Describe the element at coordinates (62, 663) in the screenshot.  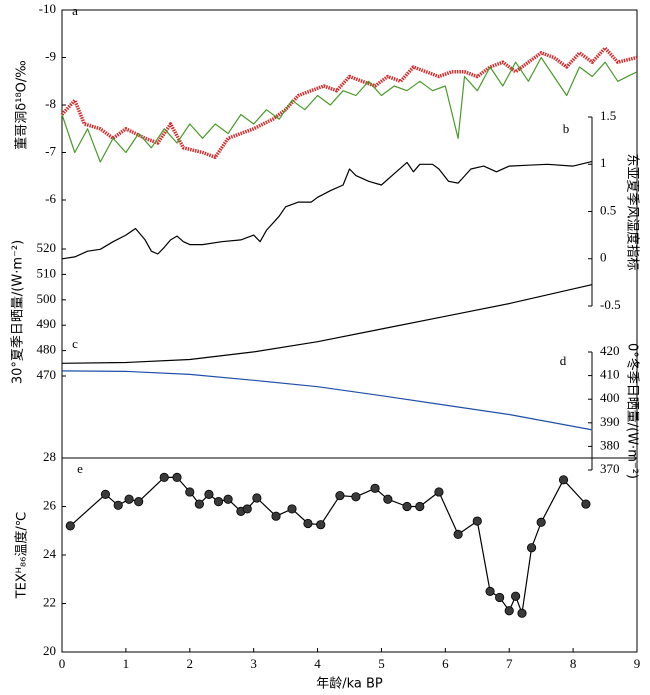
I see `x-tick-label: 0` at that location.